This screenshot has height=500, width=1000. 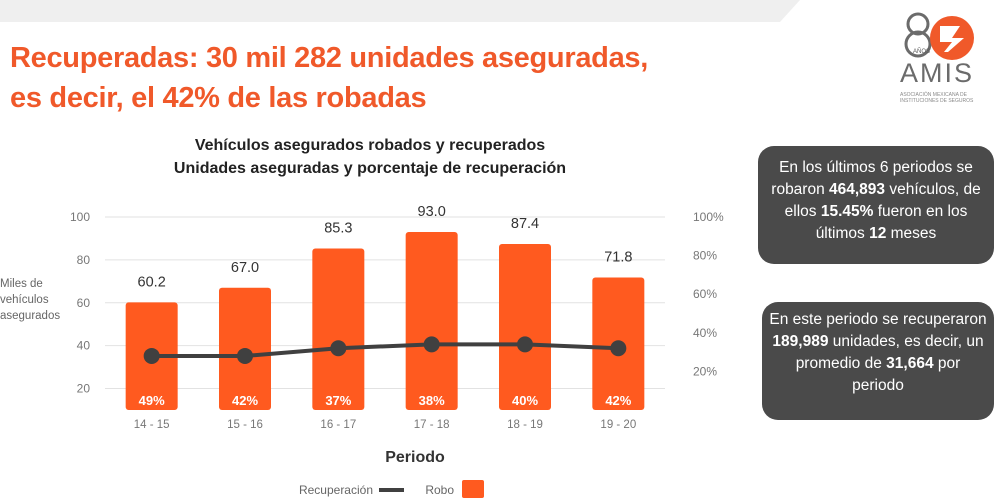 What do you see at coordinates (338, 229) in the screenshot?
I see `bar-value-label: 85.3` at bounding box center [338, 229].